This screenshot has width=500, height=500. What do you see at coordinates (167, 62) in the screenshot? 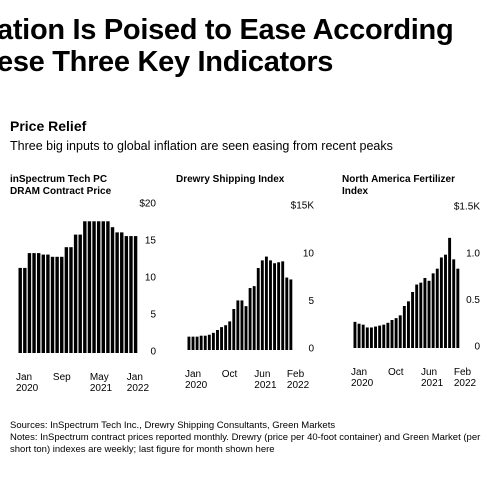
I see `headline: ese Three Key Indicators` at bounding box center [167, 62].